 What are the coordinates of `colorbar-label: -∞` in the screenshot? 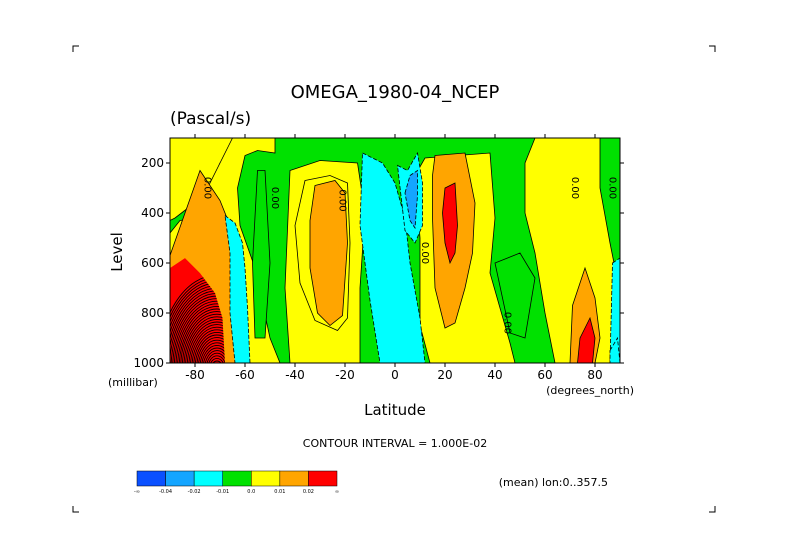 It's located at (137, 492).